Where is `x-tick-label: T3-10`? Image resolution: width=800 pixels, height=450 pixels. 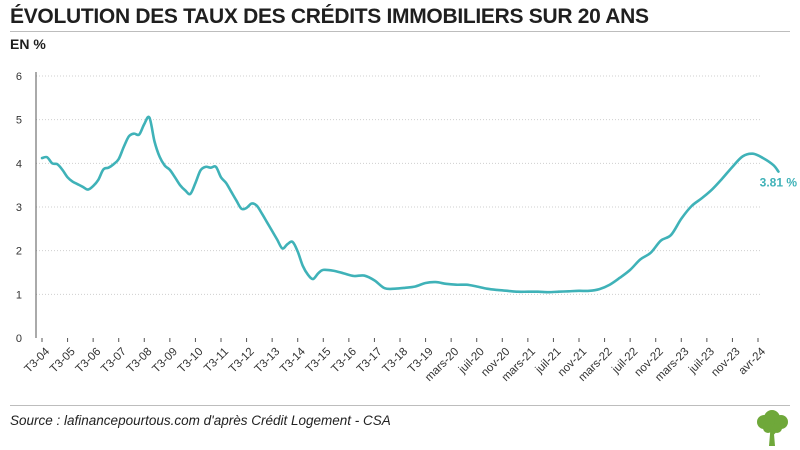 x-tick-label: T3-10 is located at coordinates (191, 361).